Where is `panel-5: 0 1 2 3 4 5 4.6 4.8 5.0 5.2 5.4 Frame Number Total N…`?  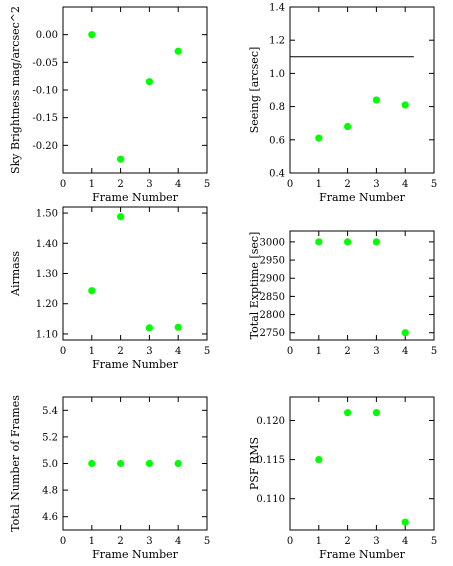
panel-5: 0 1 2 3 4 5 4.6 4.8 5.0 5.2 5.4 Frame Number Total N… is located at coordinates (109, 478).